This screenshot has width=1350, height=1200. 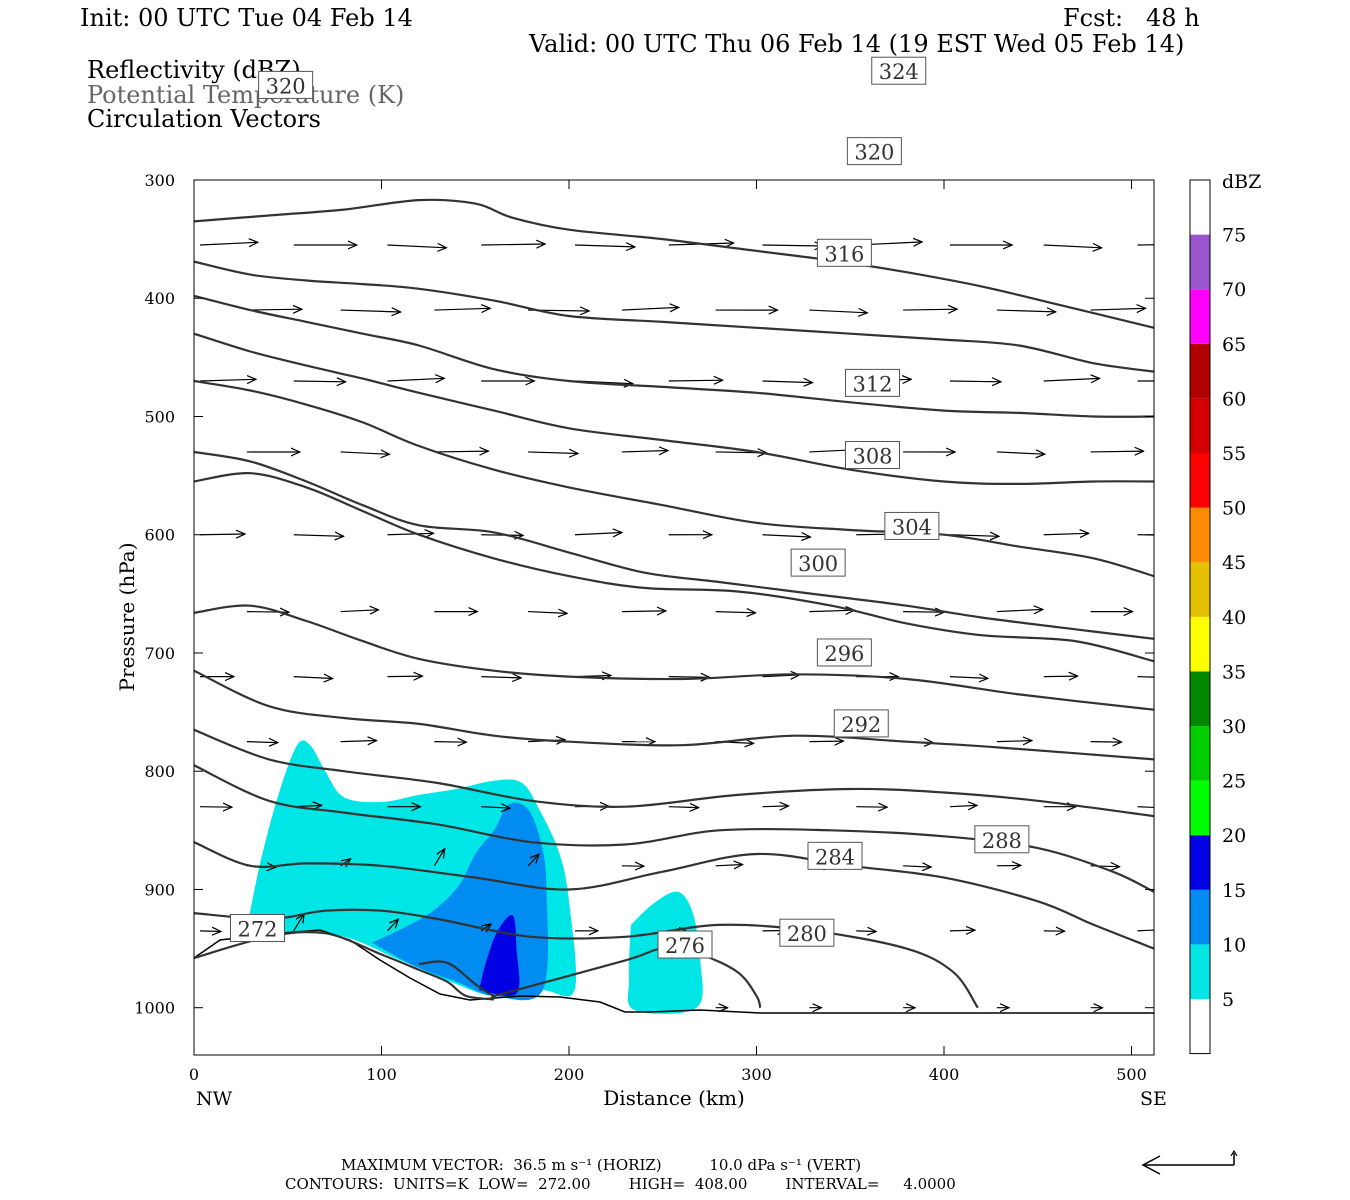 I want to click on y-tick-label: 600, so click(x=159, y=535).